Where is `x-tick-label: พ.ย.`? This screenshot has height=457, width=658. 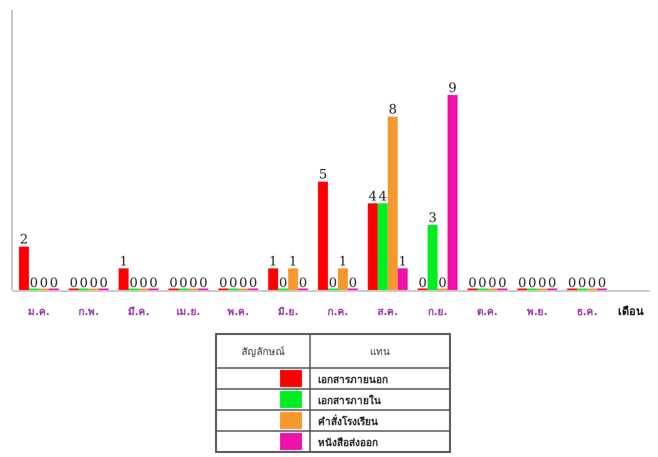 x-tick-label: พ.ย. is located at coordinates (537, 312).